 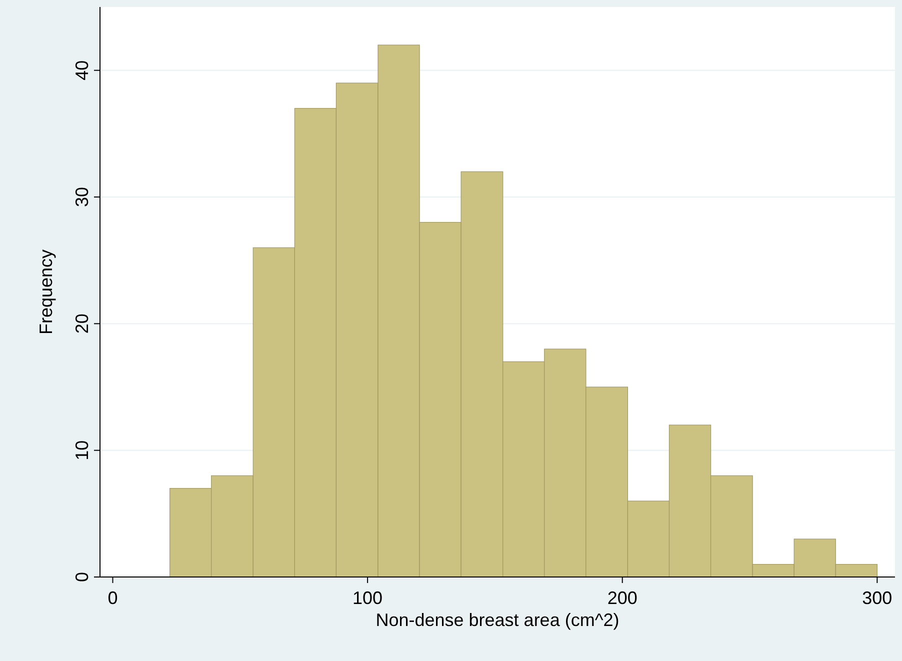 What do you see at coordinates (367, 598) in the screenshot?
I see `x-tick-label: 100` at bounding box center [367, 598].